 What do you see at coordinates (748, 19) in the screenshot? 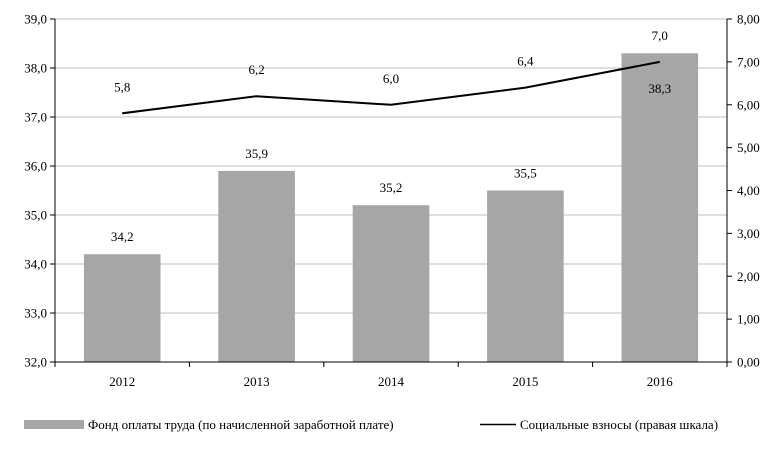
I see `right-tick-label: 8,00` at bounding box center [748, 19].